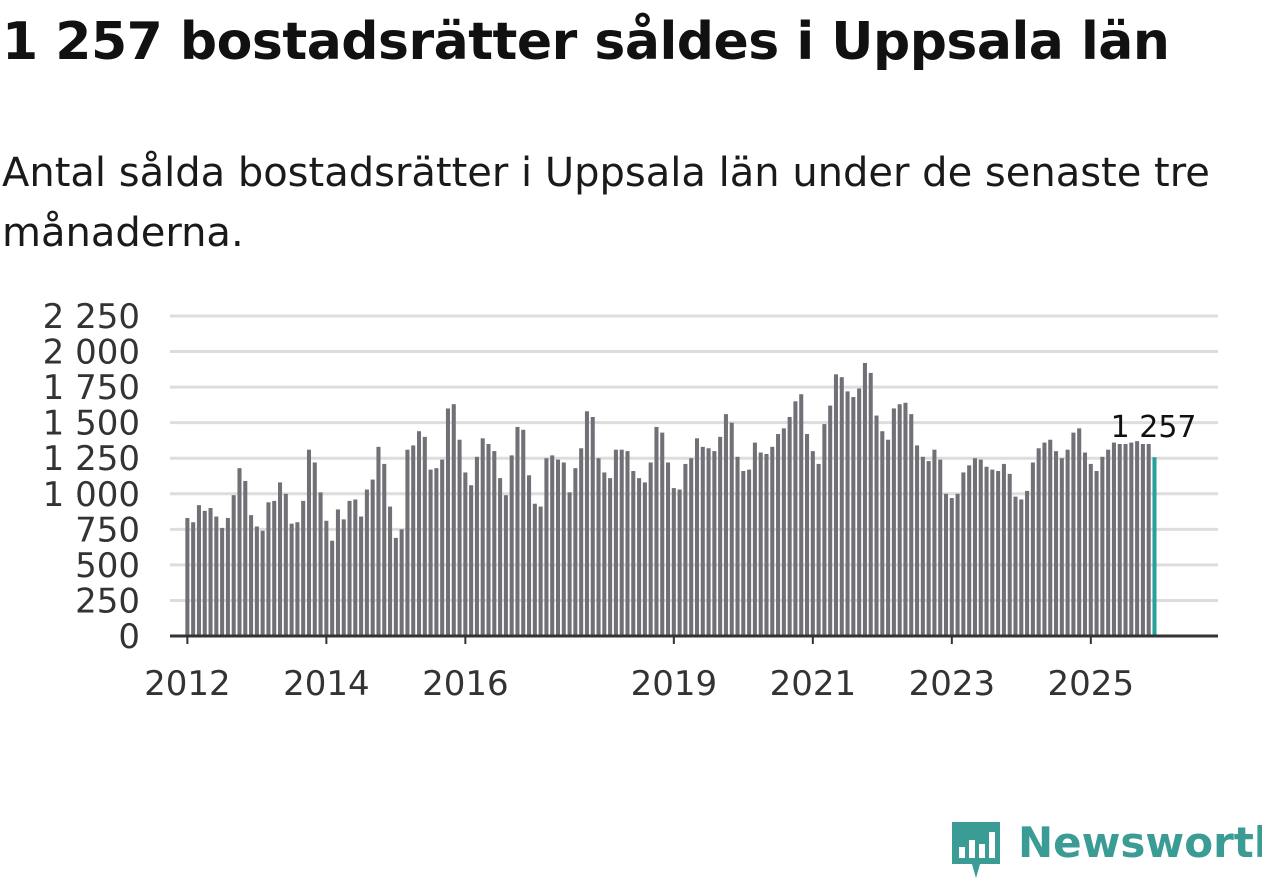 The image size is (1262, 880). Describe the element at coordinates (674, 684) in the screenshot. I see `x-tick-label: 2019` at that location.